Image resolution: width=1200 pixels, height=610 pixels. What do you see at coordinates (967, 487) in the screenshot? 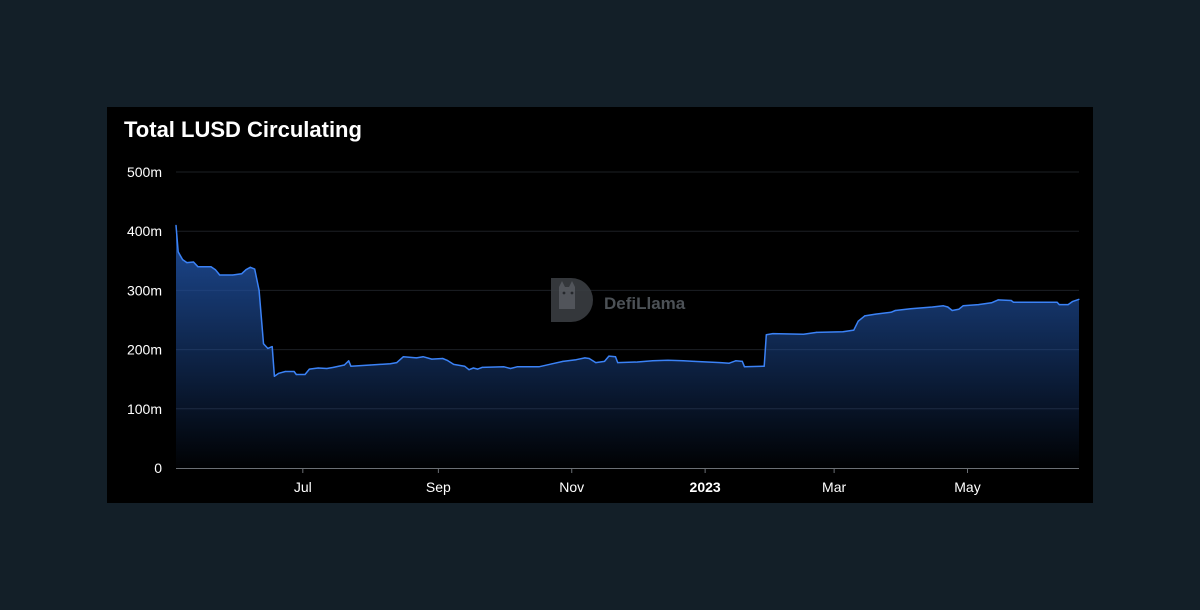
I see `x-tick-label: May` at bounding box center [967, 487].